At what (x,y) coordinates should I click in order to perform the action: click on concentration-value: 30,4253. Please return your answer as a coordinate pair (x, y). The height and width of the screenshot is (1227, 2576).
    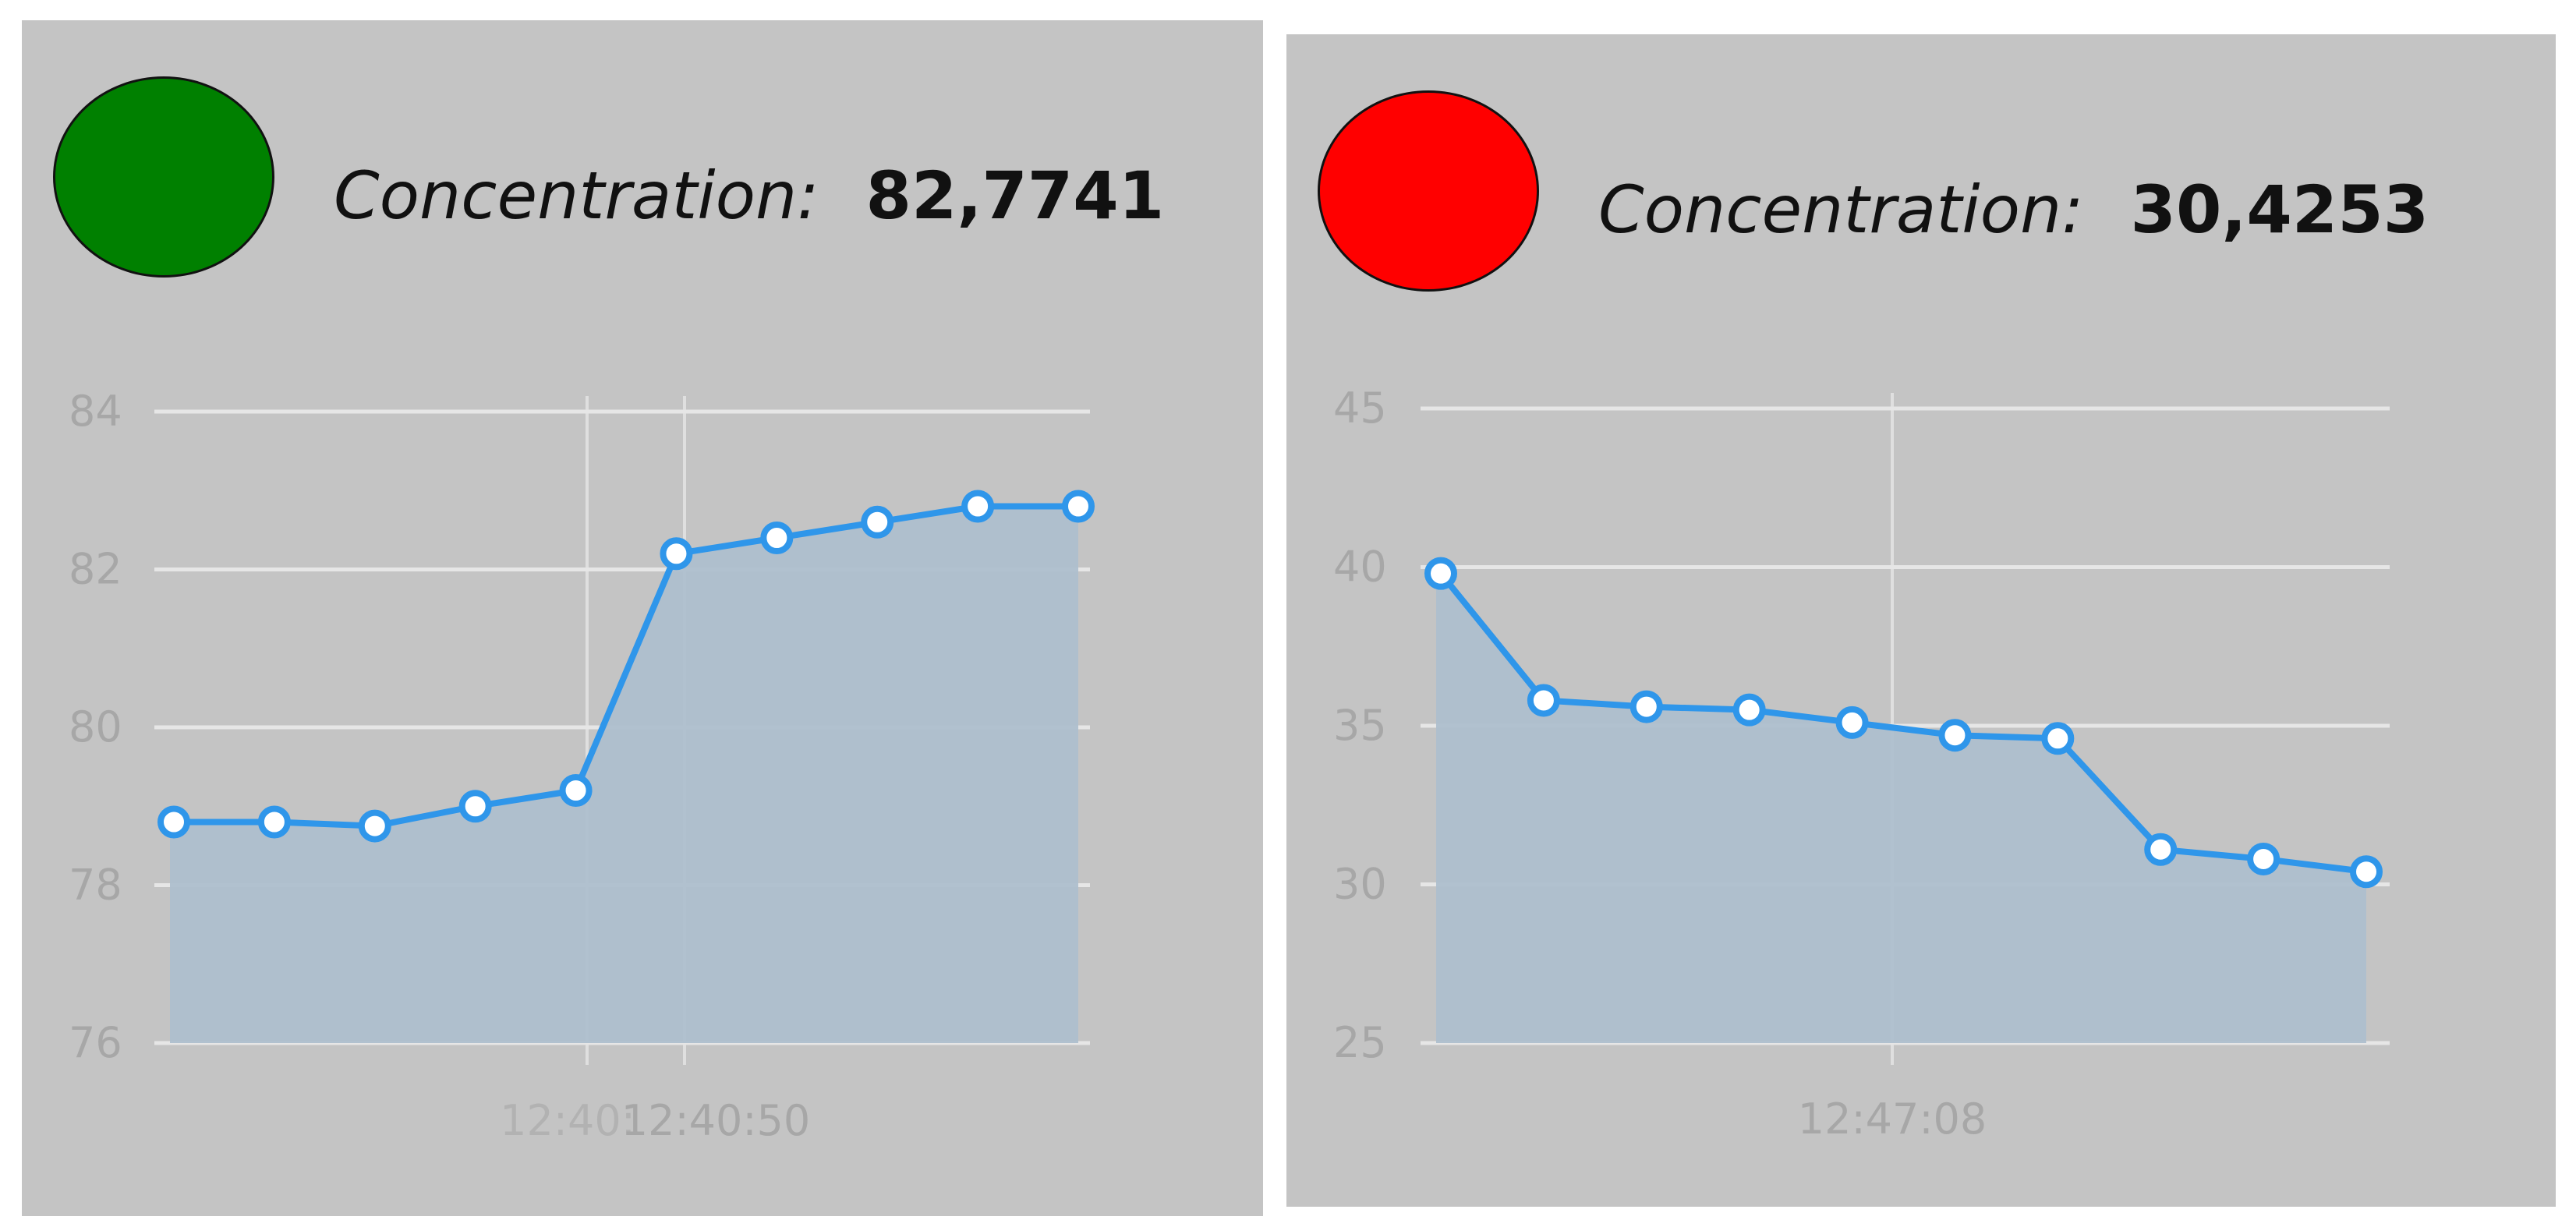
    Looking at the image, I should click on (2279, 209).